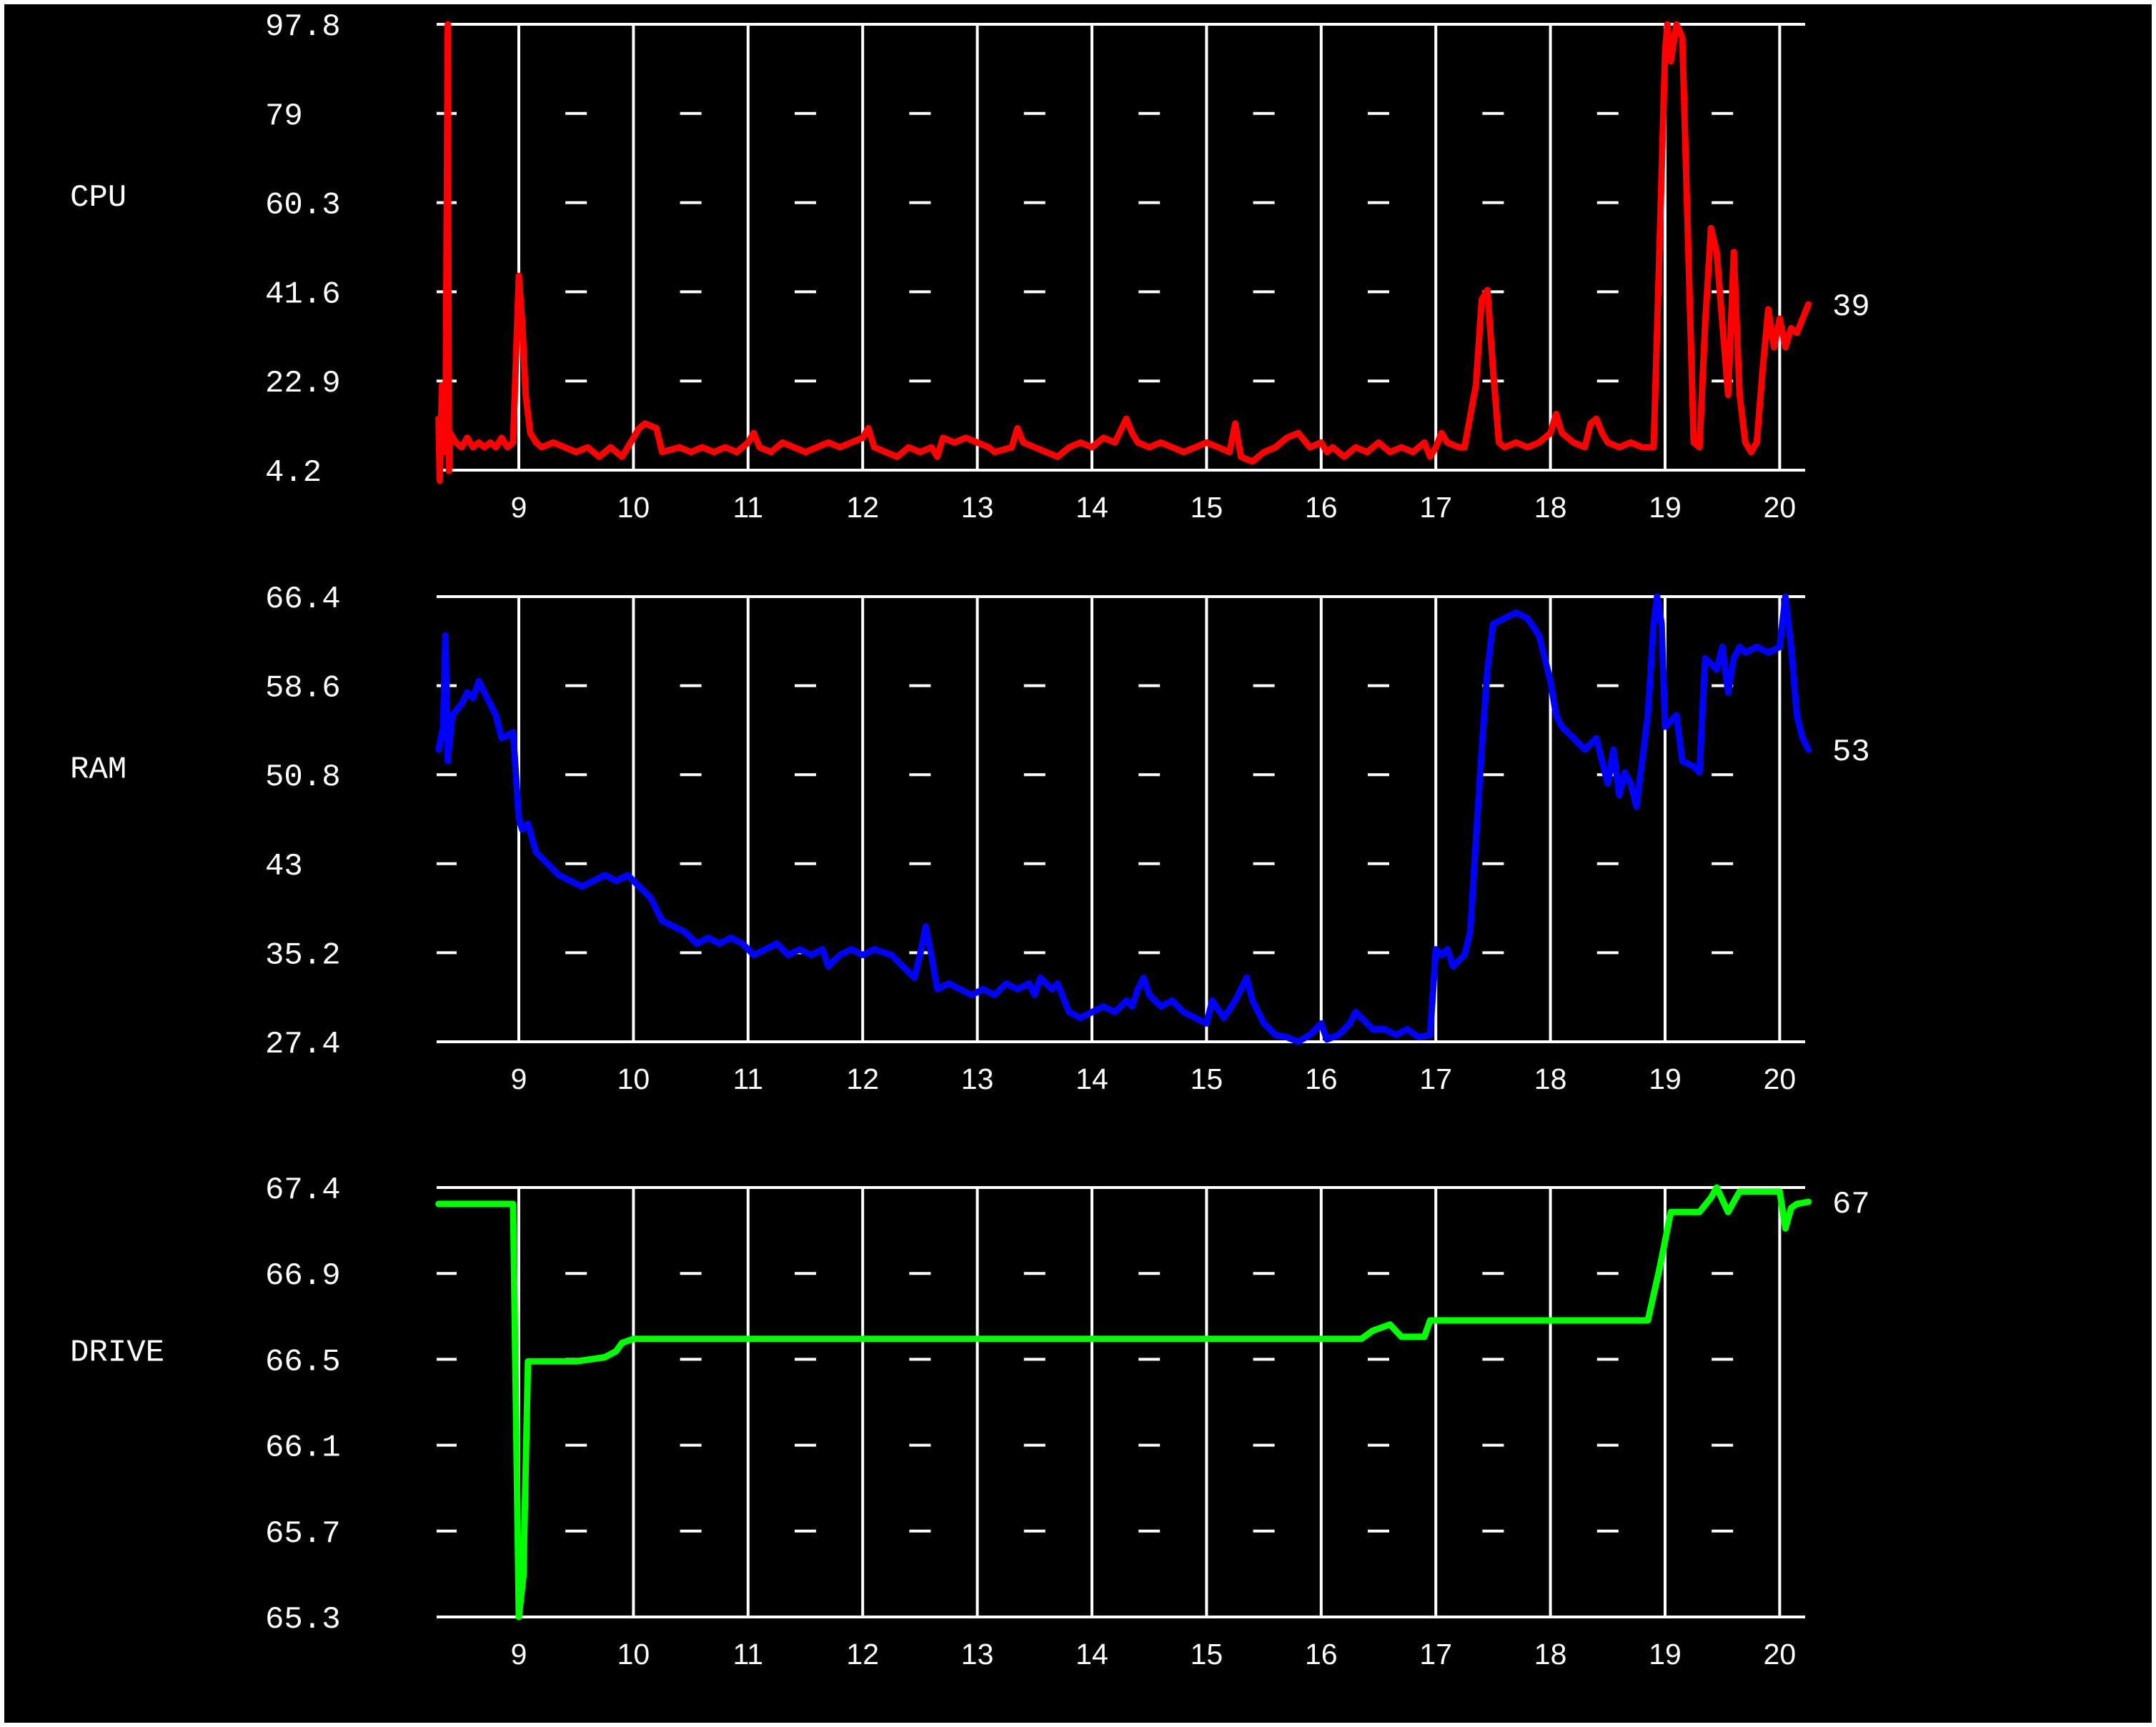 The width and height of the screenshot is (2156, 1727). What do you see at coordinates (1435, 1078) in the screenshot?
I see `chart-1-x-tick-label: 17` at bounding box center [1435, 1078].